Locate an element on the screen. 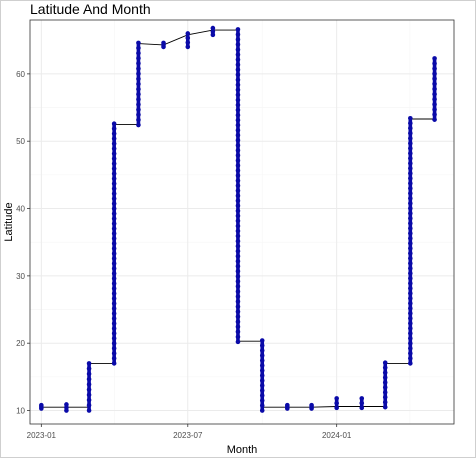  y-axis-title: Latitude is located at coordinates (9, 221).